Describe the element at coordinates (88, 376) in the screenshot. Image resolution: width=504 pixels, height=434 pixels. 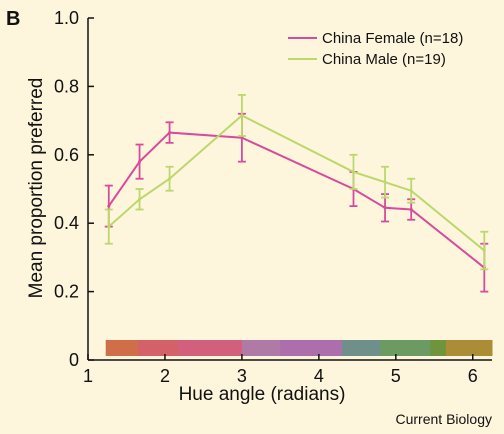
I see `x-tick-label: 1` at that location.